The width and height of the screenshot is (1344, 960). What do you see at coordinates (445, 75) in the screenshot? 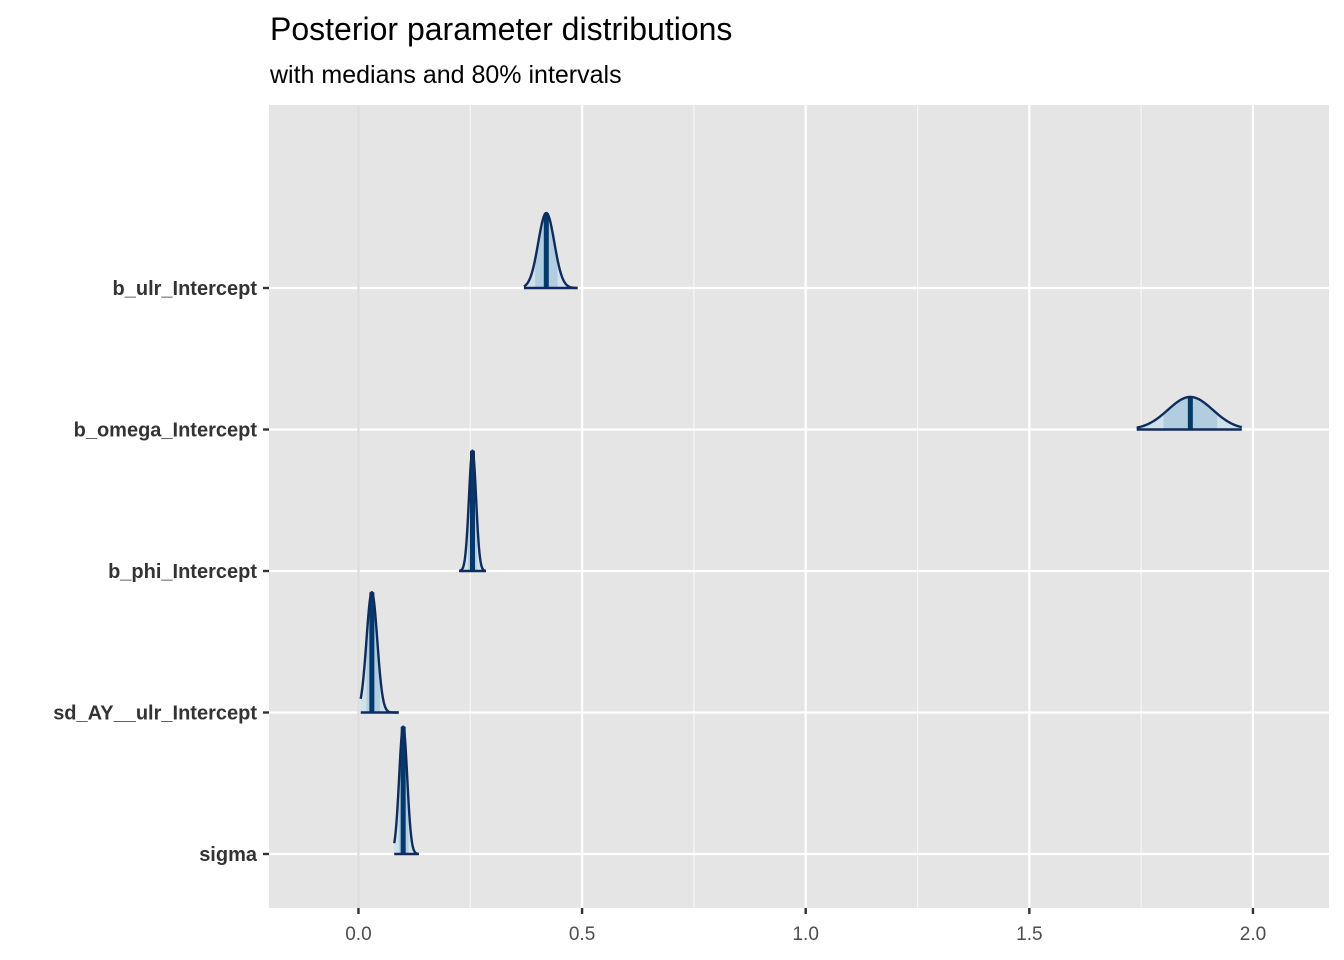
I see `chart-subtitle: with medians and 80% intervals` at bounding box center [445, 75].